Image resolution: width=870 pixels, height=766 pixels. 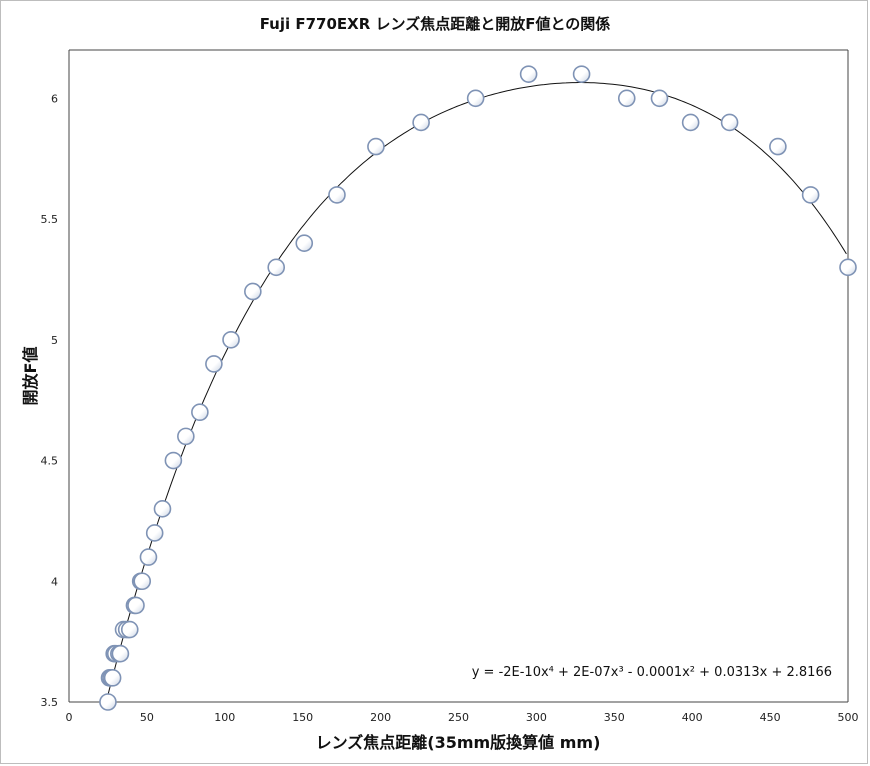 I want to click on x-tick-label: 300, so click(x=536, y=717).